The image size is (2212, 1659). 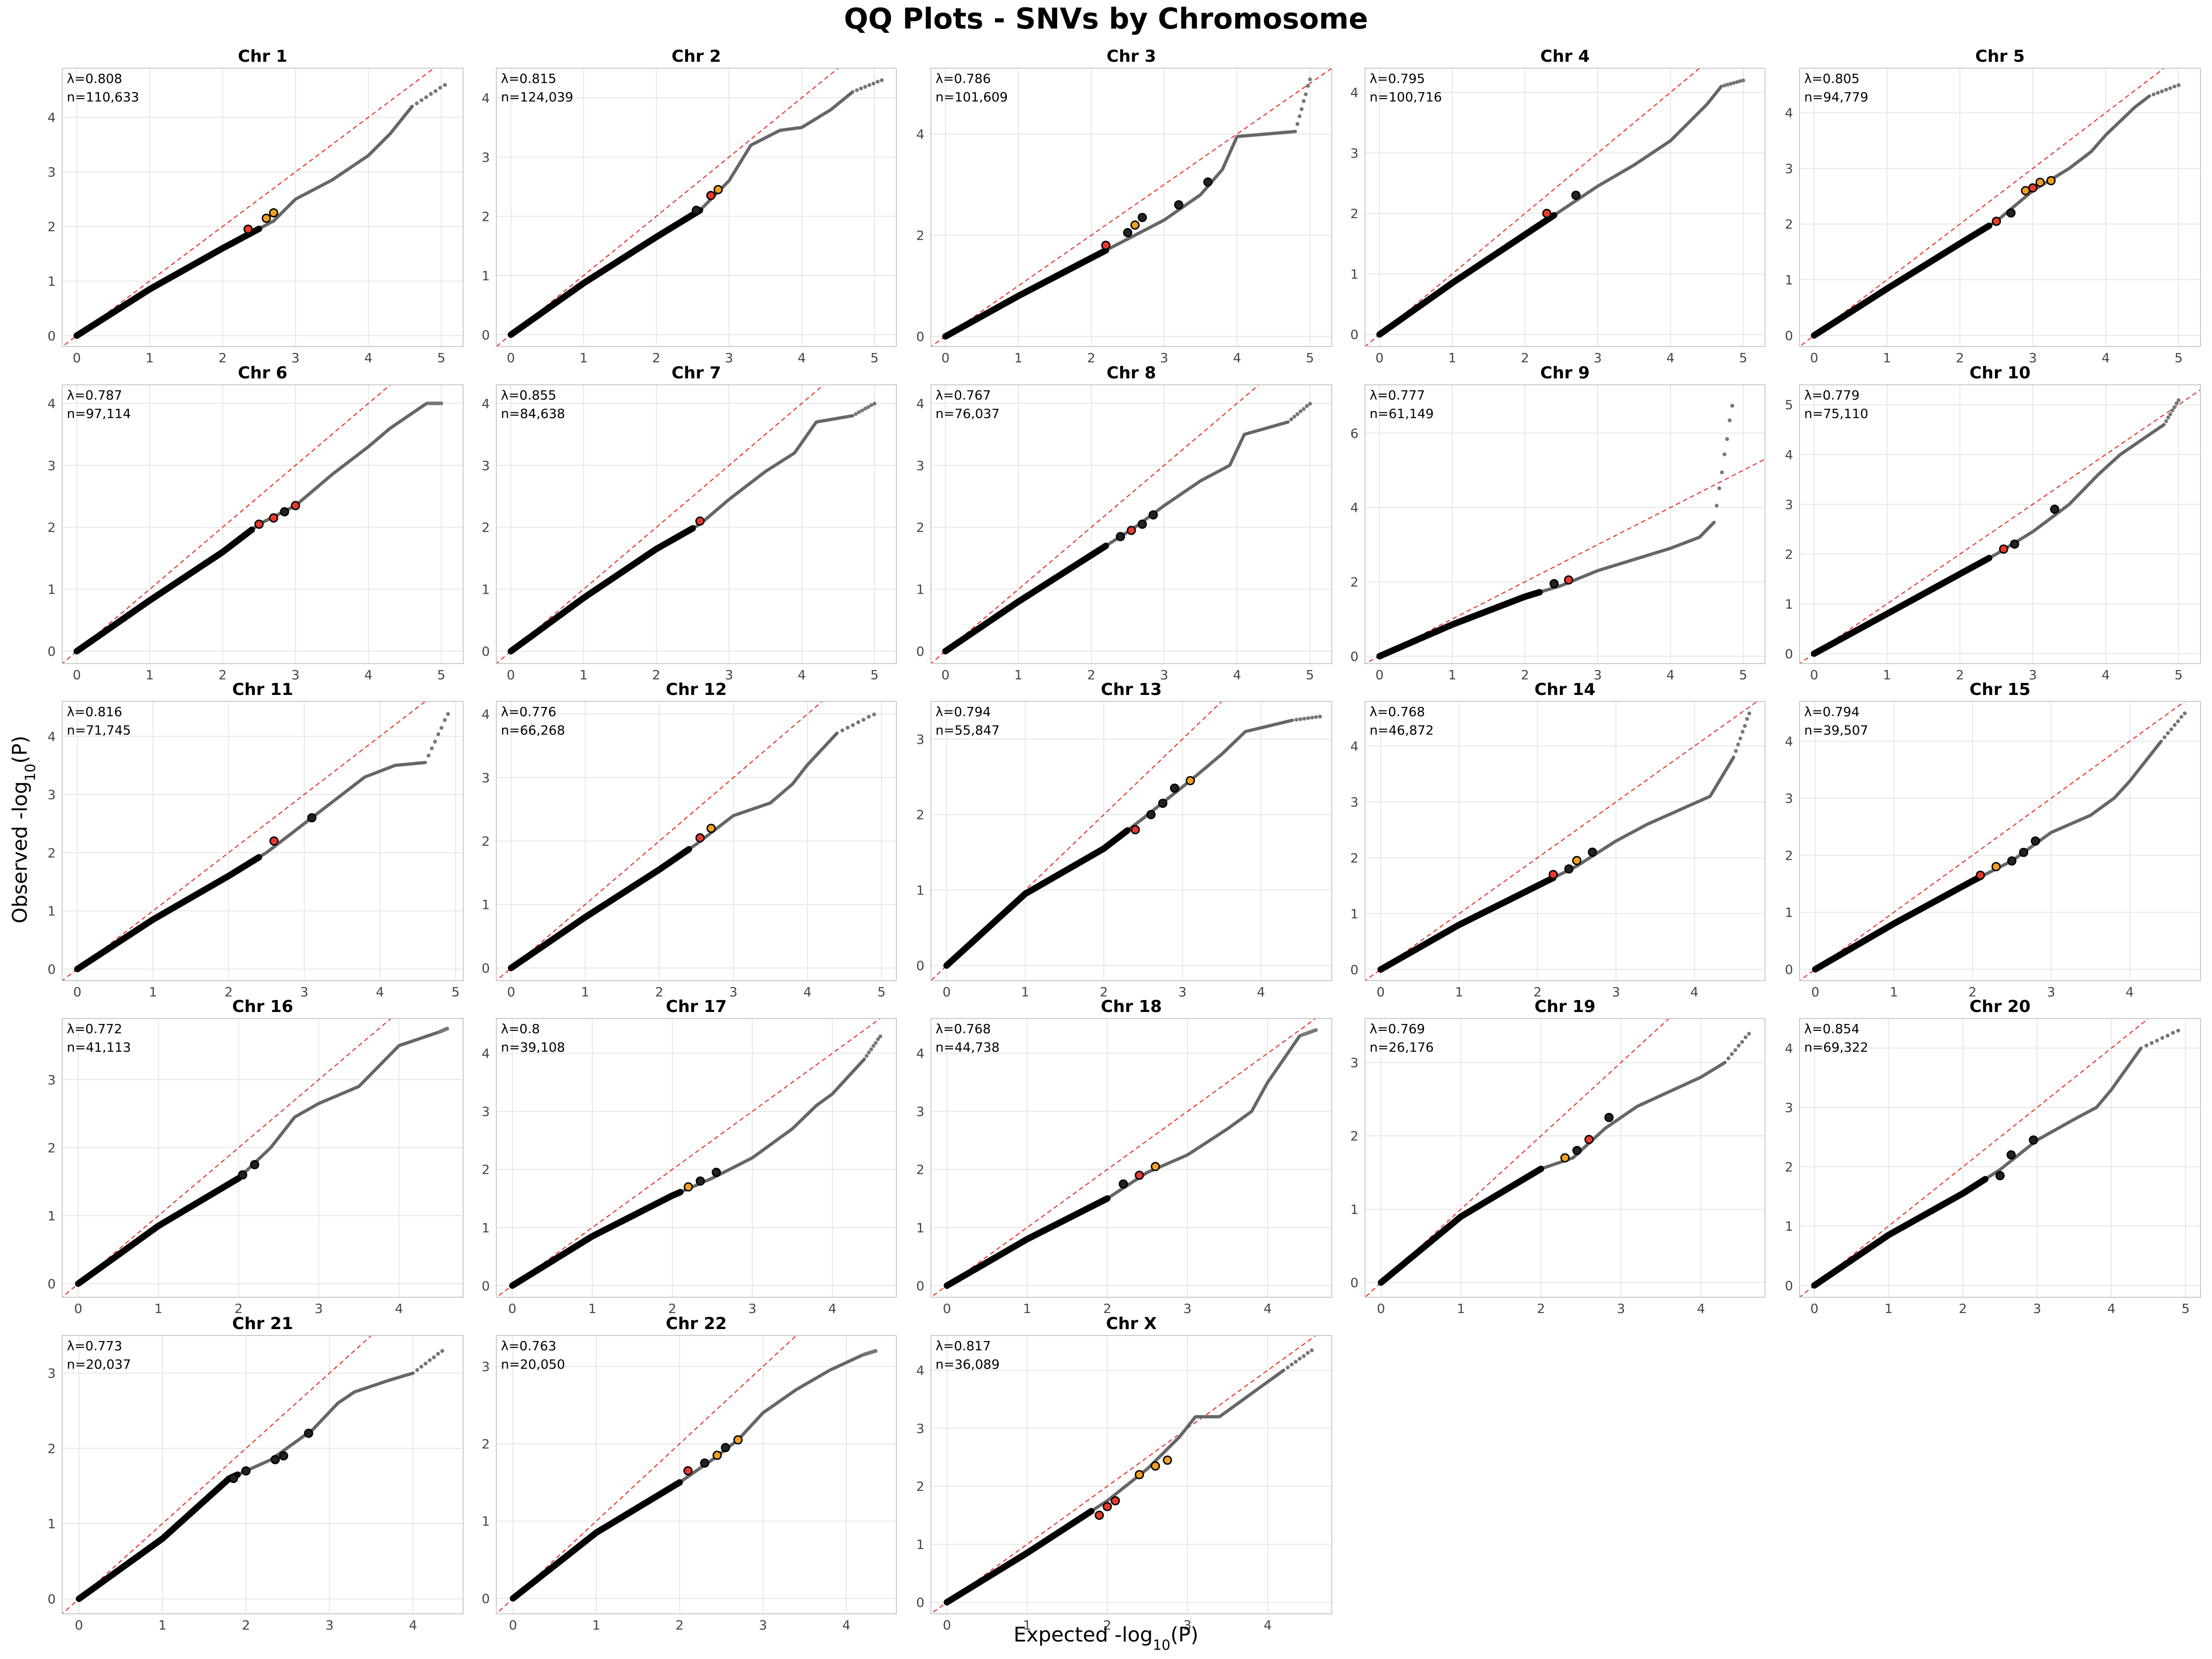 I want to click on lambda-annotation: λ=0.773, so click(x=94, y=1345).